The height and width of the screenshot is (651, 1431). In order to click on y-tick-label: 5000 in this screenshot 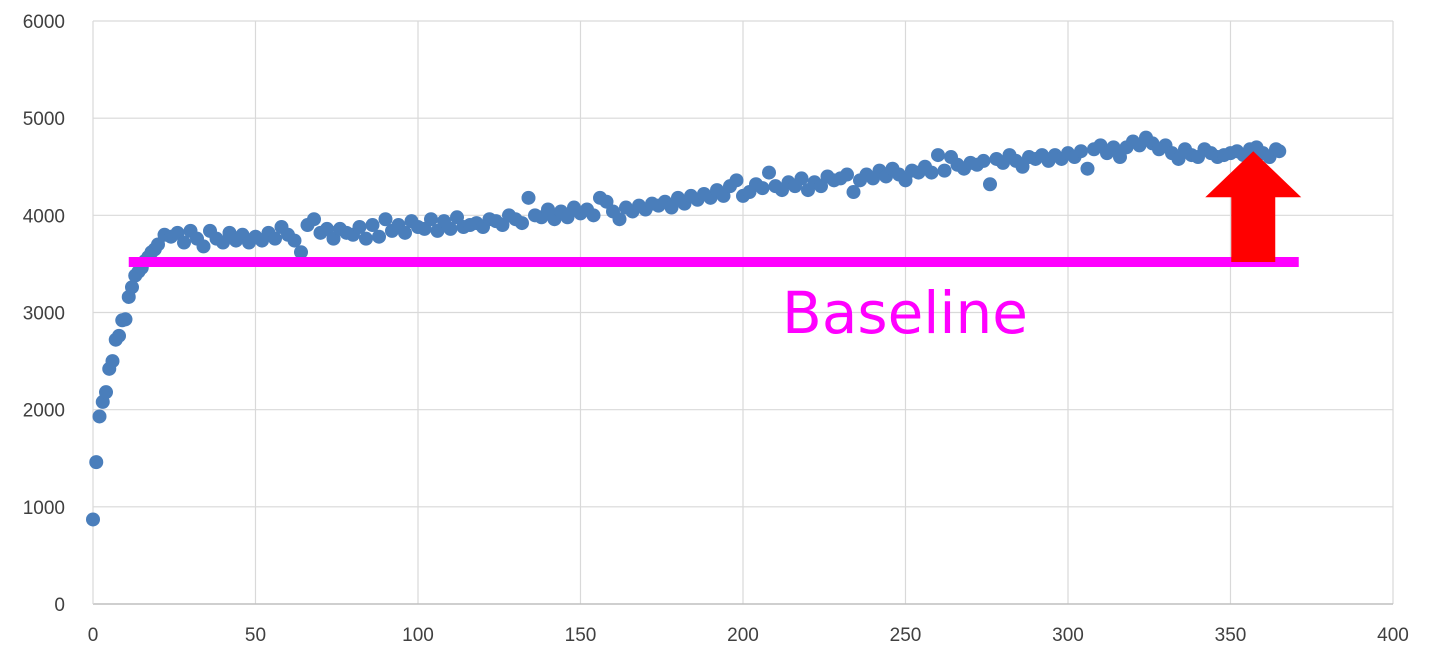, I will do `click(44, 119)`.